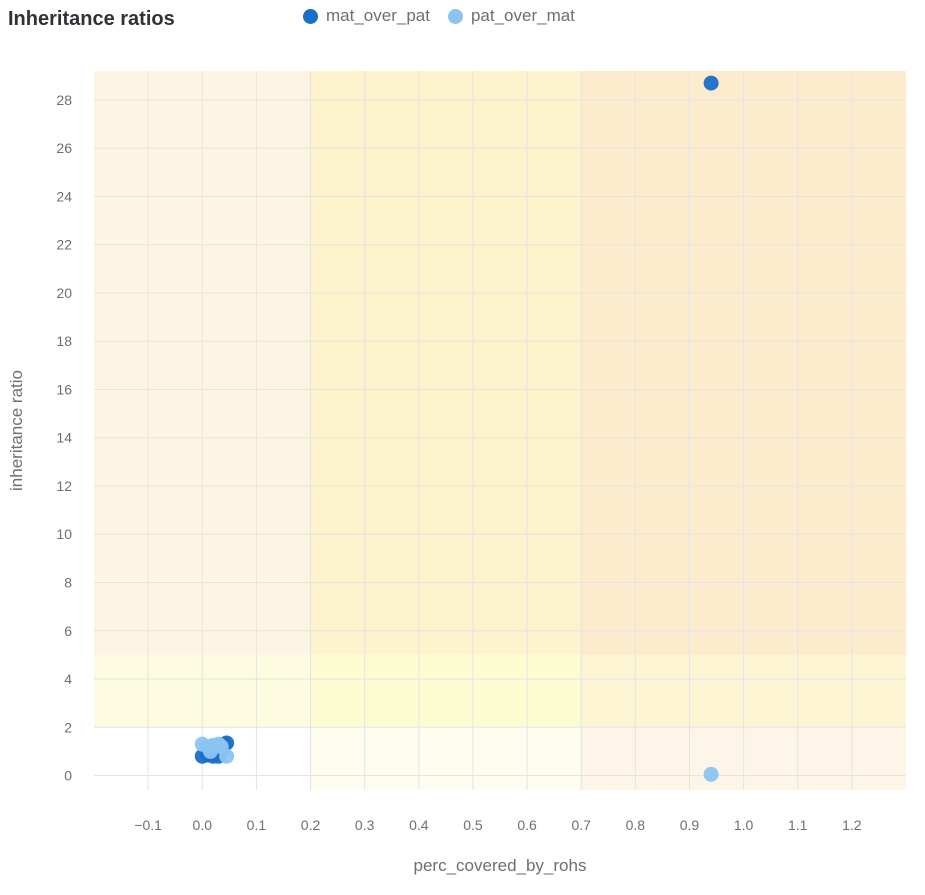 The height and width of the screenshot is (895, 925). Describe the element at coordinates (581, 825) in the screenshot. I see `x-tick-label: 0.7` at that location.